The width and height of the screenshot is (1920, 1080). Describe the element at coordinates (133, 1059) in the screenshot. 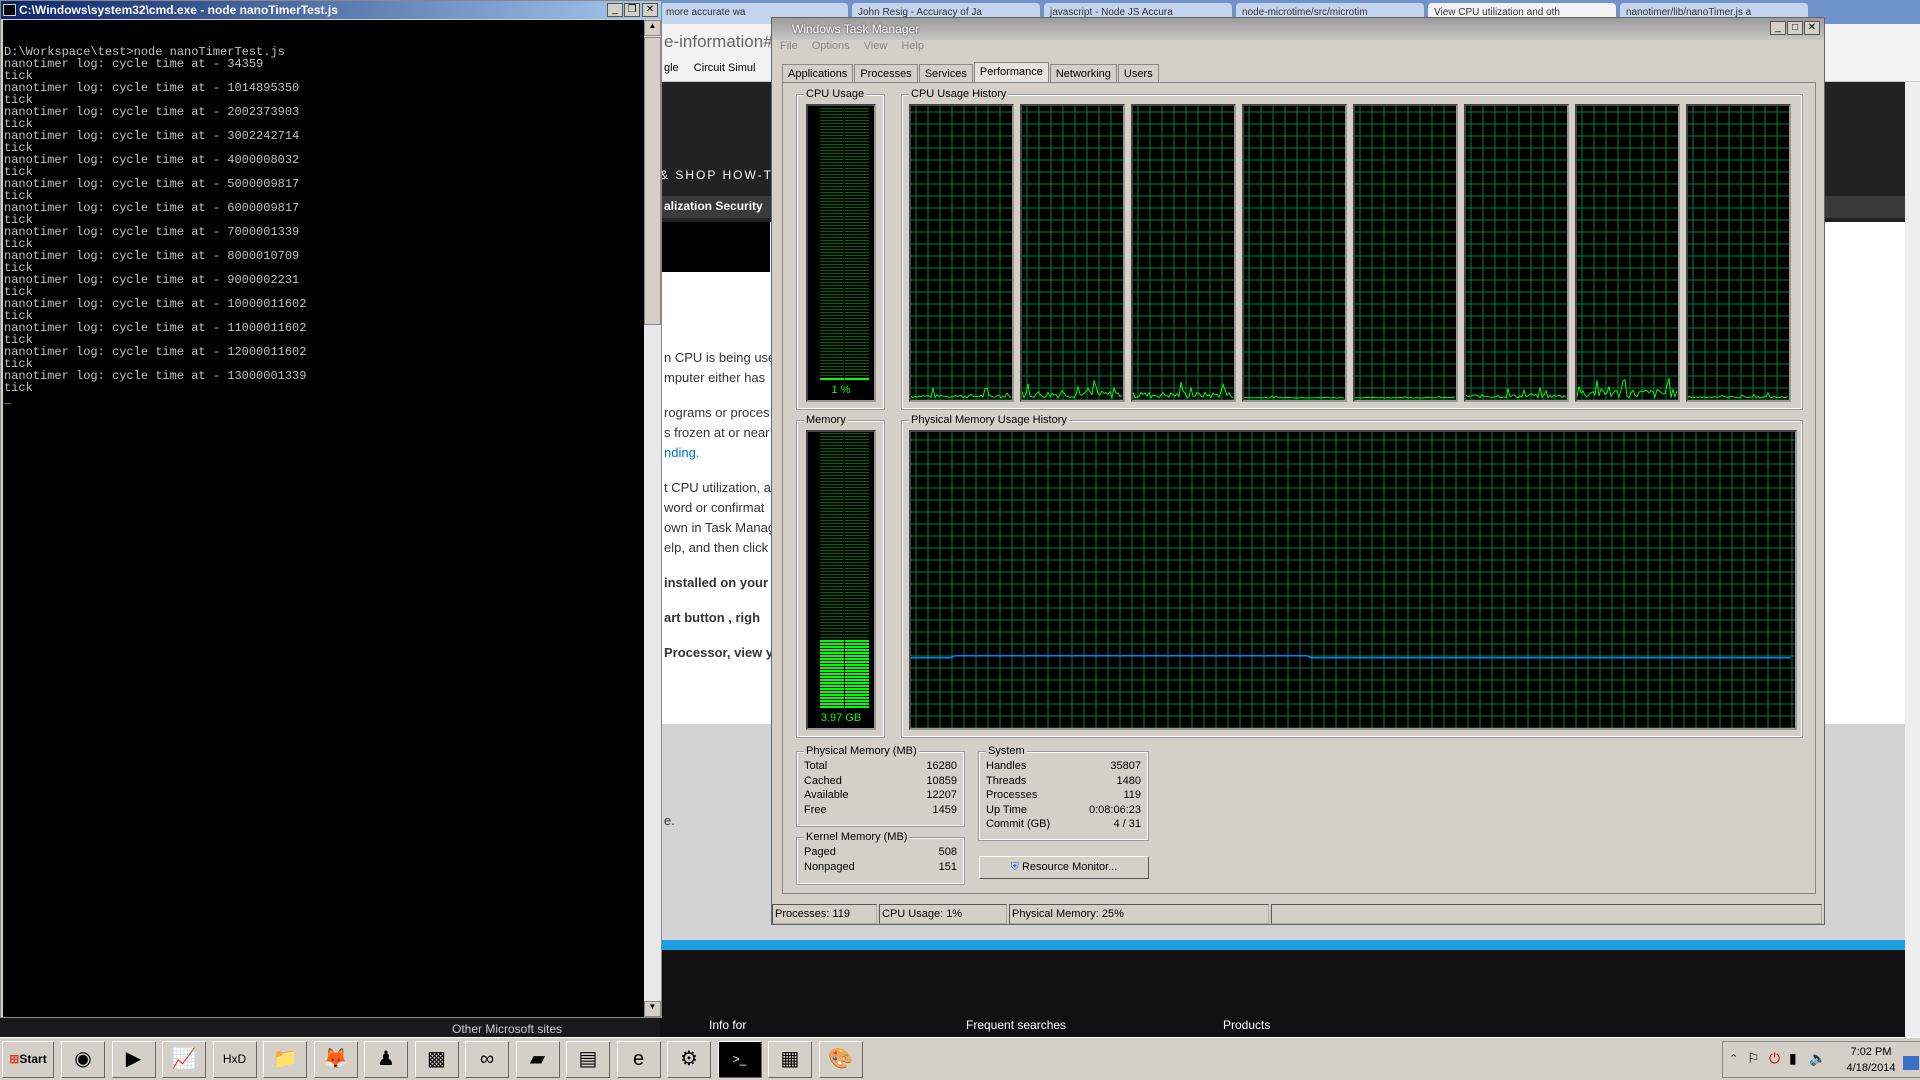

I see `media-player-icon: ▶` at that location.